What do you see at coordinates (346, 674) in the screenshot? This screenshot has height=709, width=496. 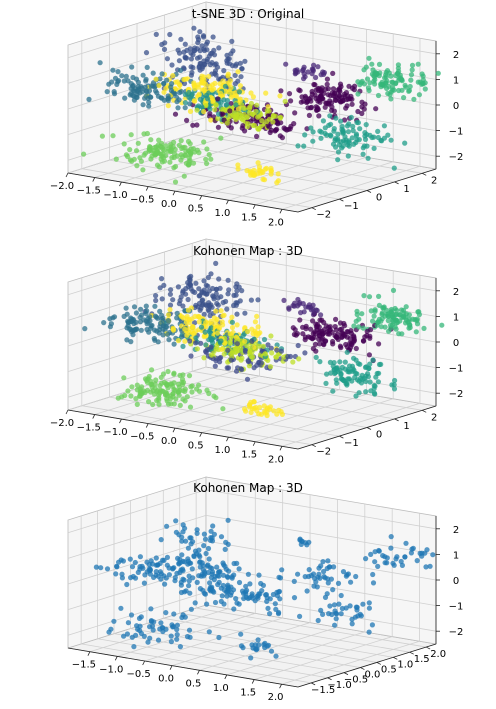 I see `y-tick-mark` at bounding box center [346, 674].